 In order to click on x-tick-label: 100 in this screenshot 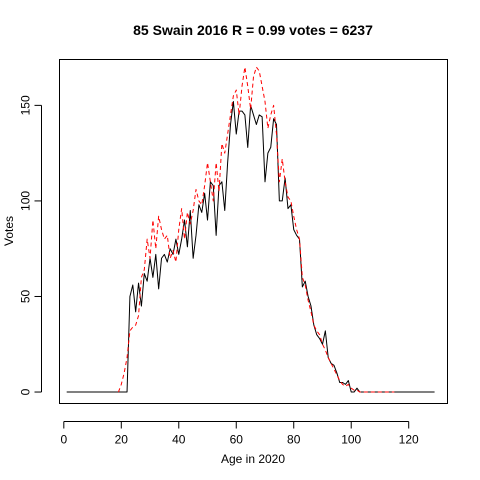, I will do `click(351, 440)`.